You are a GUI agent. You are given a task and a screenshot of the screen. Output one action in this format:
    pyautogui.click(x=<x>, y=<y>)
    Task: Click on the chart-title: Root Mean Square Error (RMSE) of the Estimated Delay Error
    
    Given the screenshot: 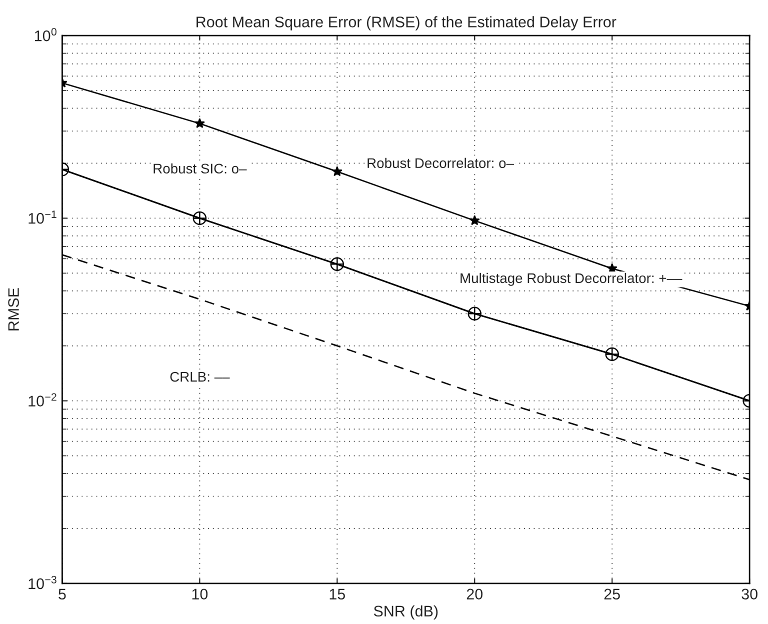 What is the action you would take?
    pyautogui.click(x=406, y=23)
    